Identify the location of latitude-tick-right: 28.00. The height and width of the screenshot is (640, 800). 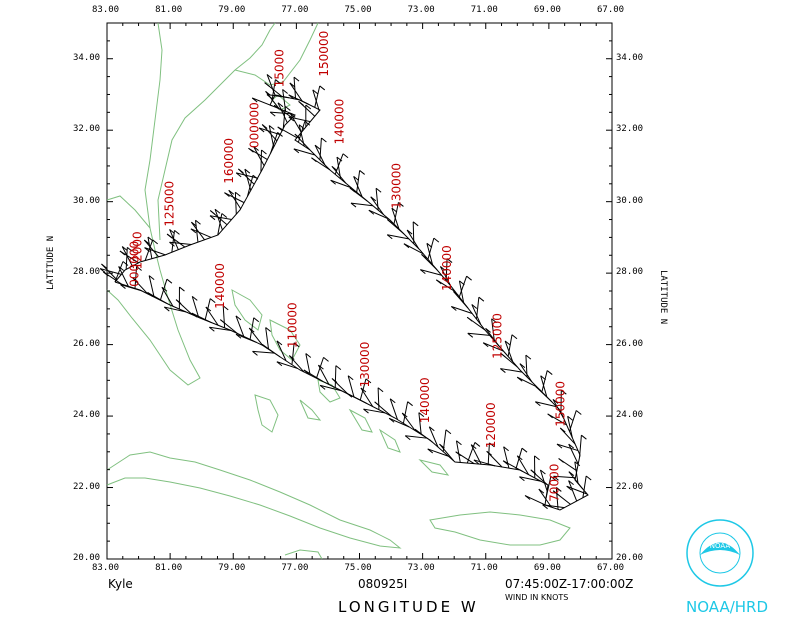
(630, 272).